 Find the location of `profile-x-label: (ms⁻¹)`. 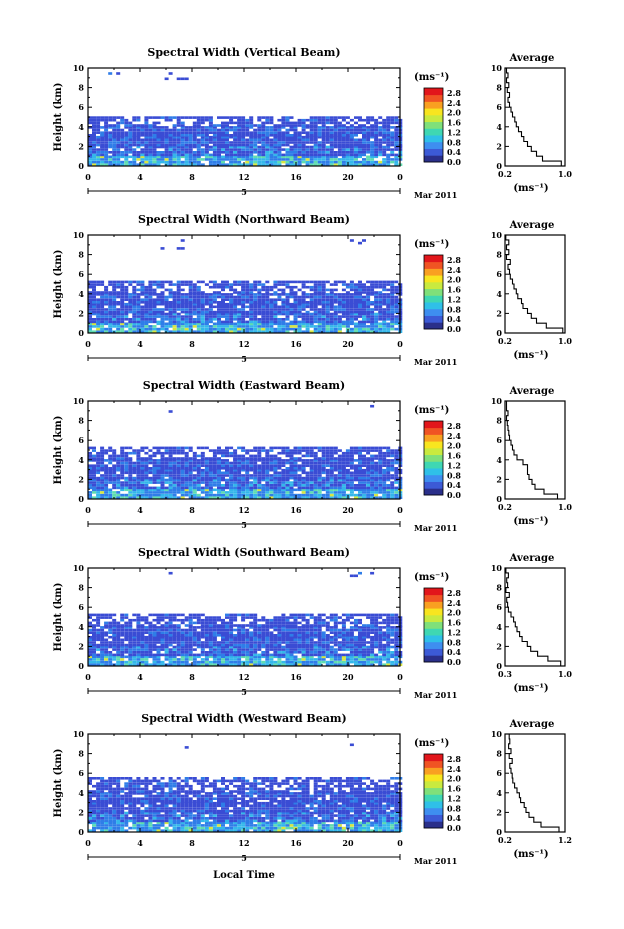

profile-x-label: (ms⁻¹) is located at coordinates (530, 188).